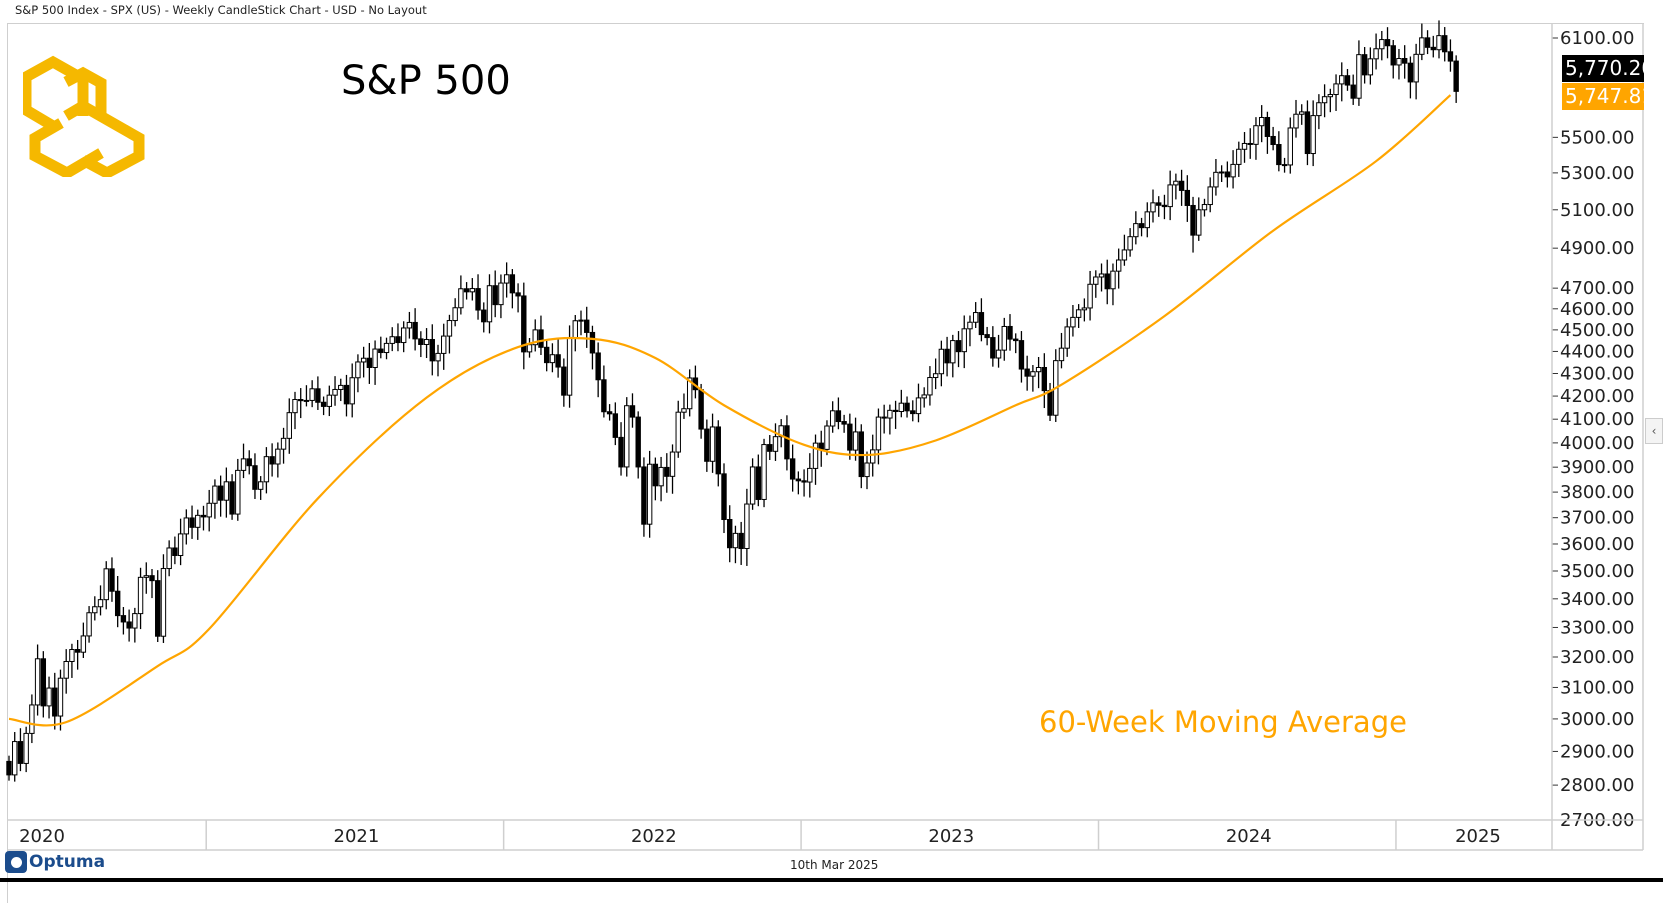  What do you see at coordinates (760, 835) in the screenshot?
I see `date-axis: 2020 2021 2022 2023 2024 2025` at bounding box center [760, 835].